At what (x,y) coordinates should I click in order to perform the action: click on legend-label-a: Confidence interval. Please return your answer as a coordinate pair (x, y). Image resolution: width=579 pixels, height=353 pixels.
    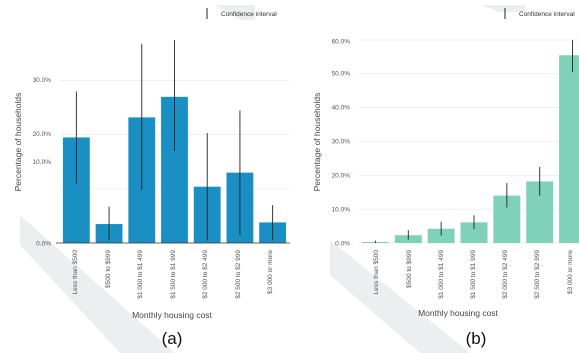
    Looking at the image, I should click on (249, 14).